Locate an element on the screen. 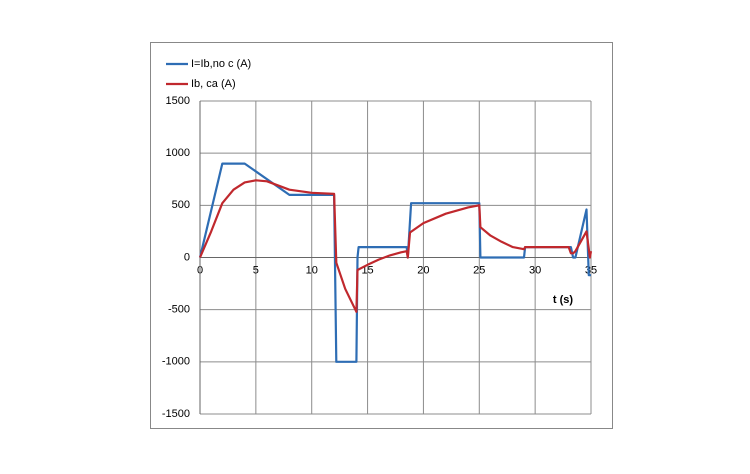  y-tick-label: -1500 is located at coordinates (176, 414).